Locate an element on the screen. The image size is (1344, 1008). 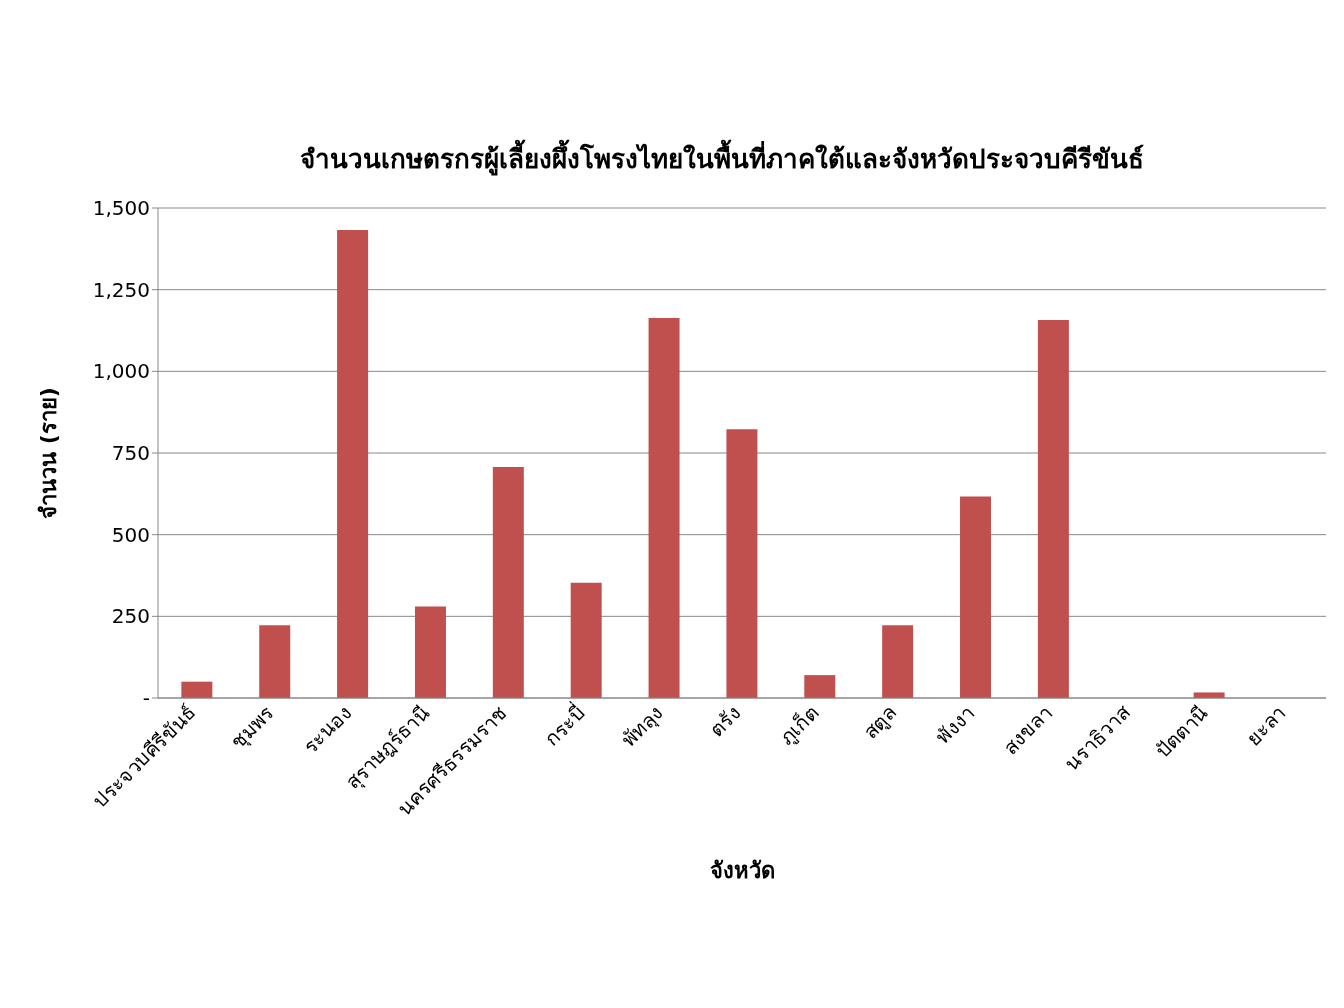
x-axis-title: จังหวัด is located at coordinates (742, 870).